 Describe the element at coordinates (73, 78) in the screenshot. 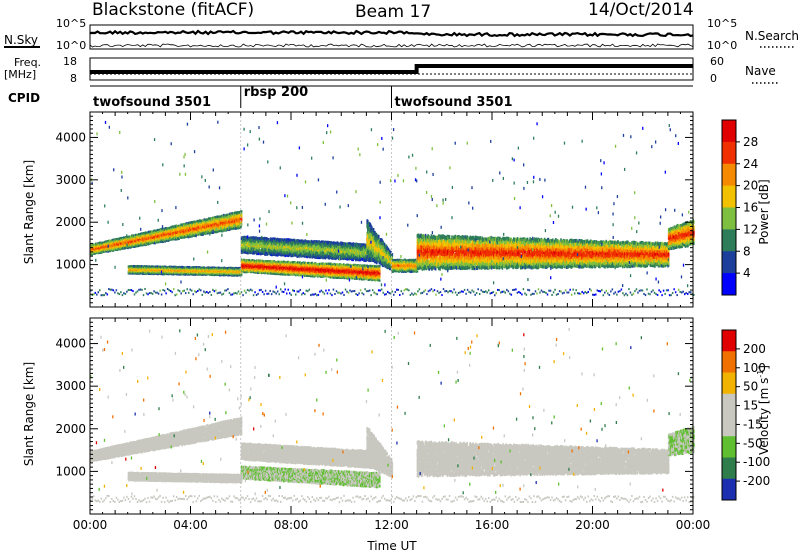

I see `freq-tick-bottom: 8` at that location.